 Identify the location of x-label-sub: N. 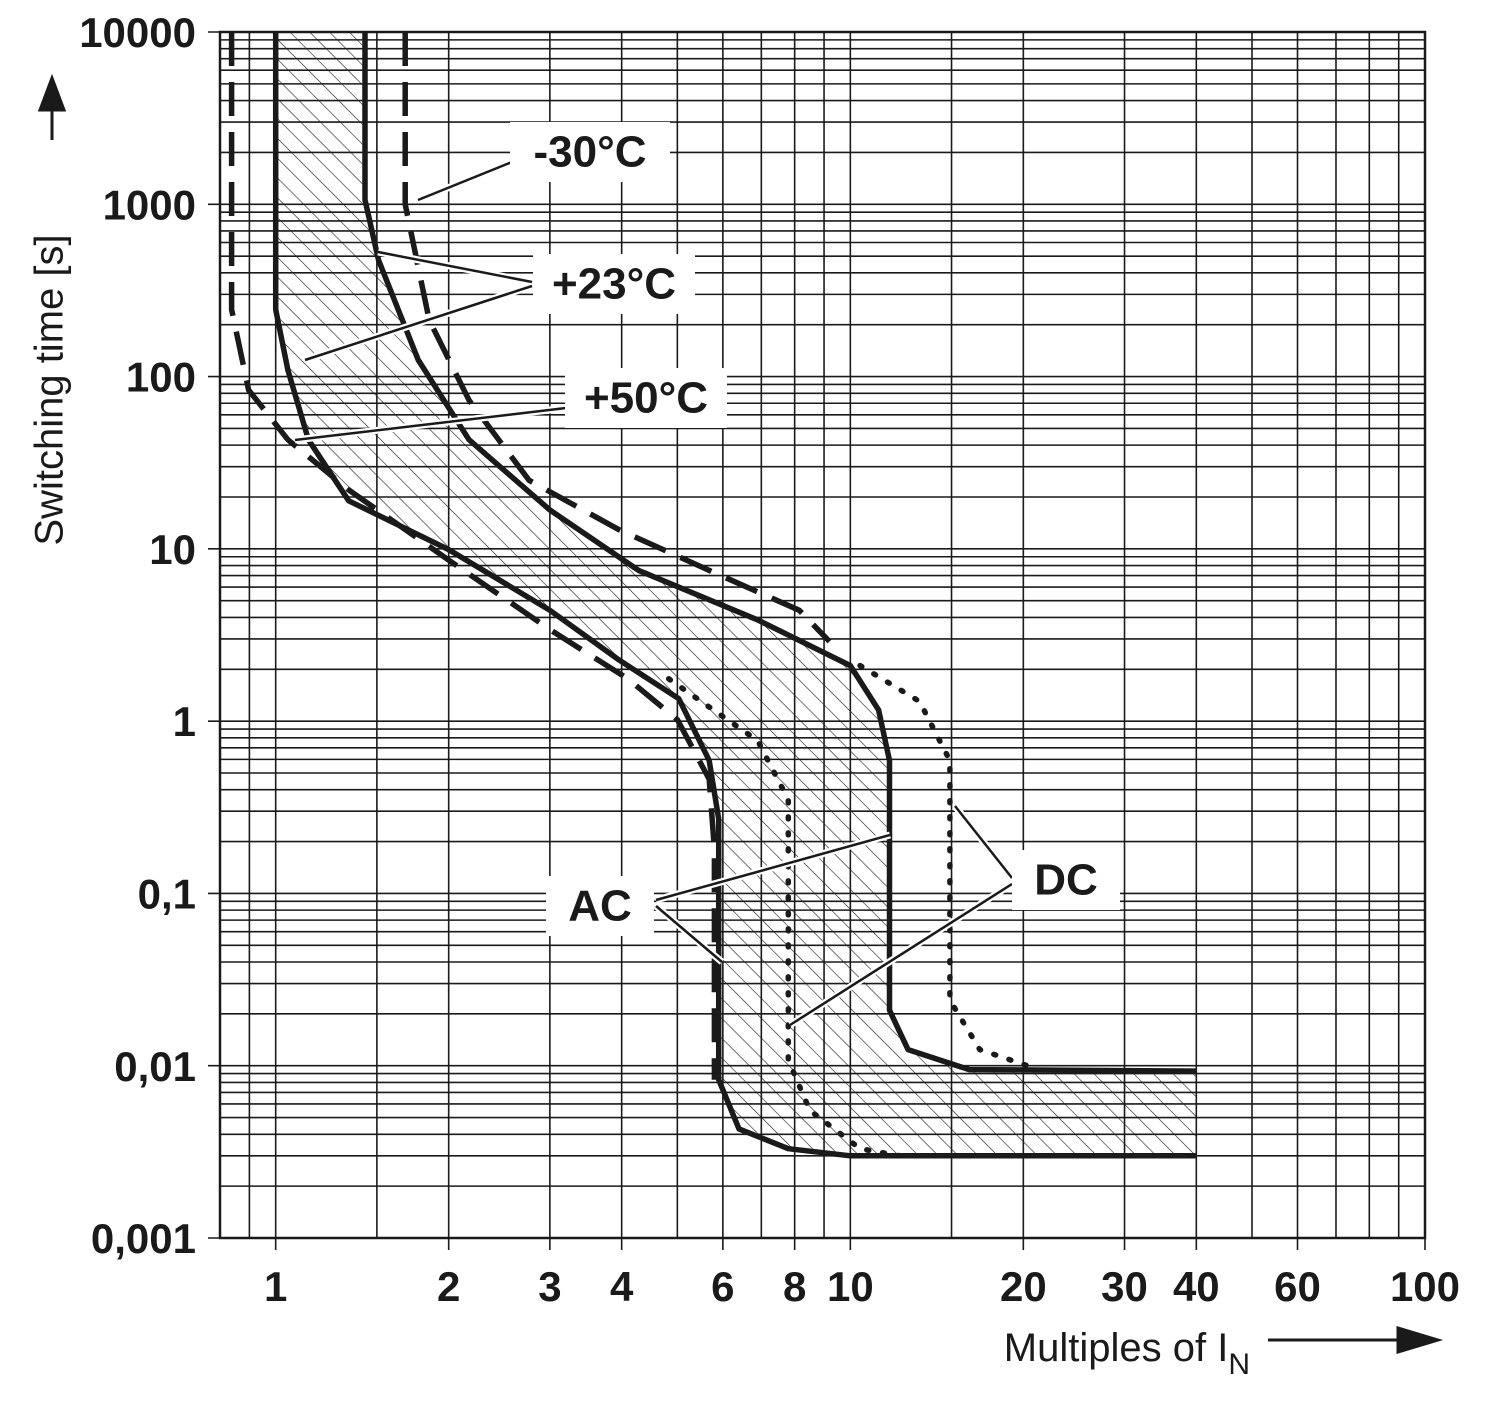
(1239, 1364).